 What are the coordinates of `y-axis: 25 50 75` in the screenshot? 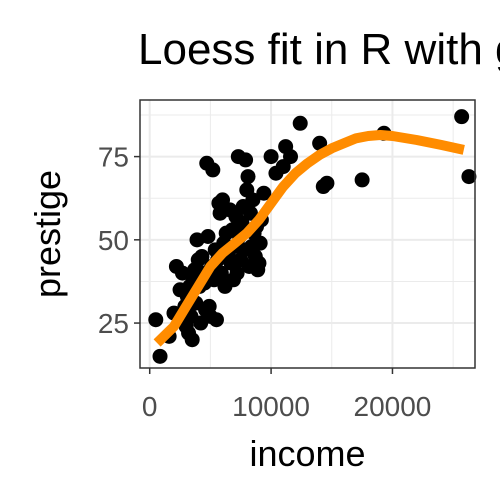 It's located at (119, 240).